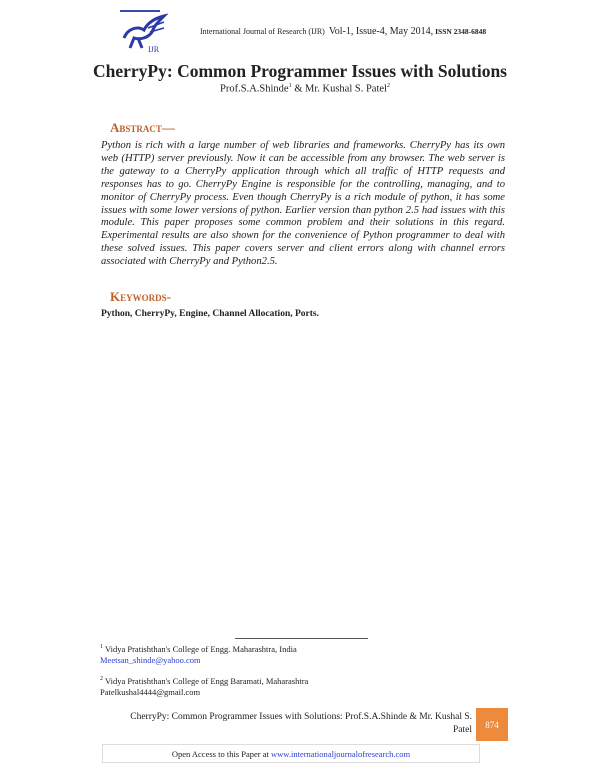 The height and width of the screenshot is (776, 600). I want to click on footnote-divider, so click(301, 638).